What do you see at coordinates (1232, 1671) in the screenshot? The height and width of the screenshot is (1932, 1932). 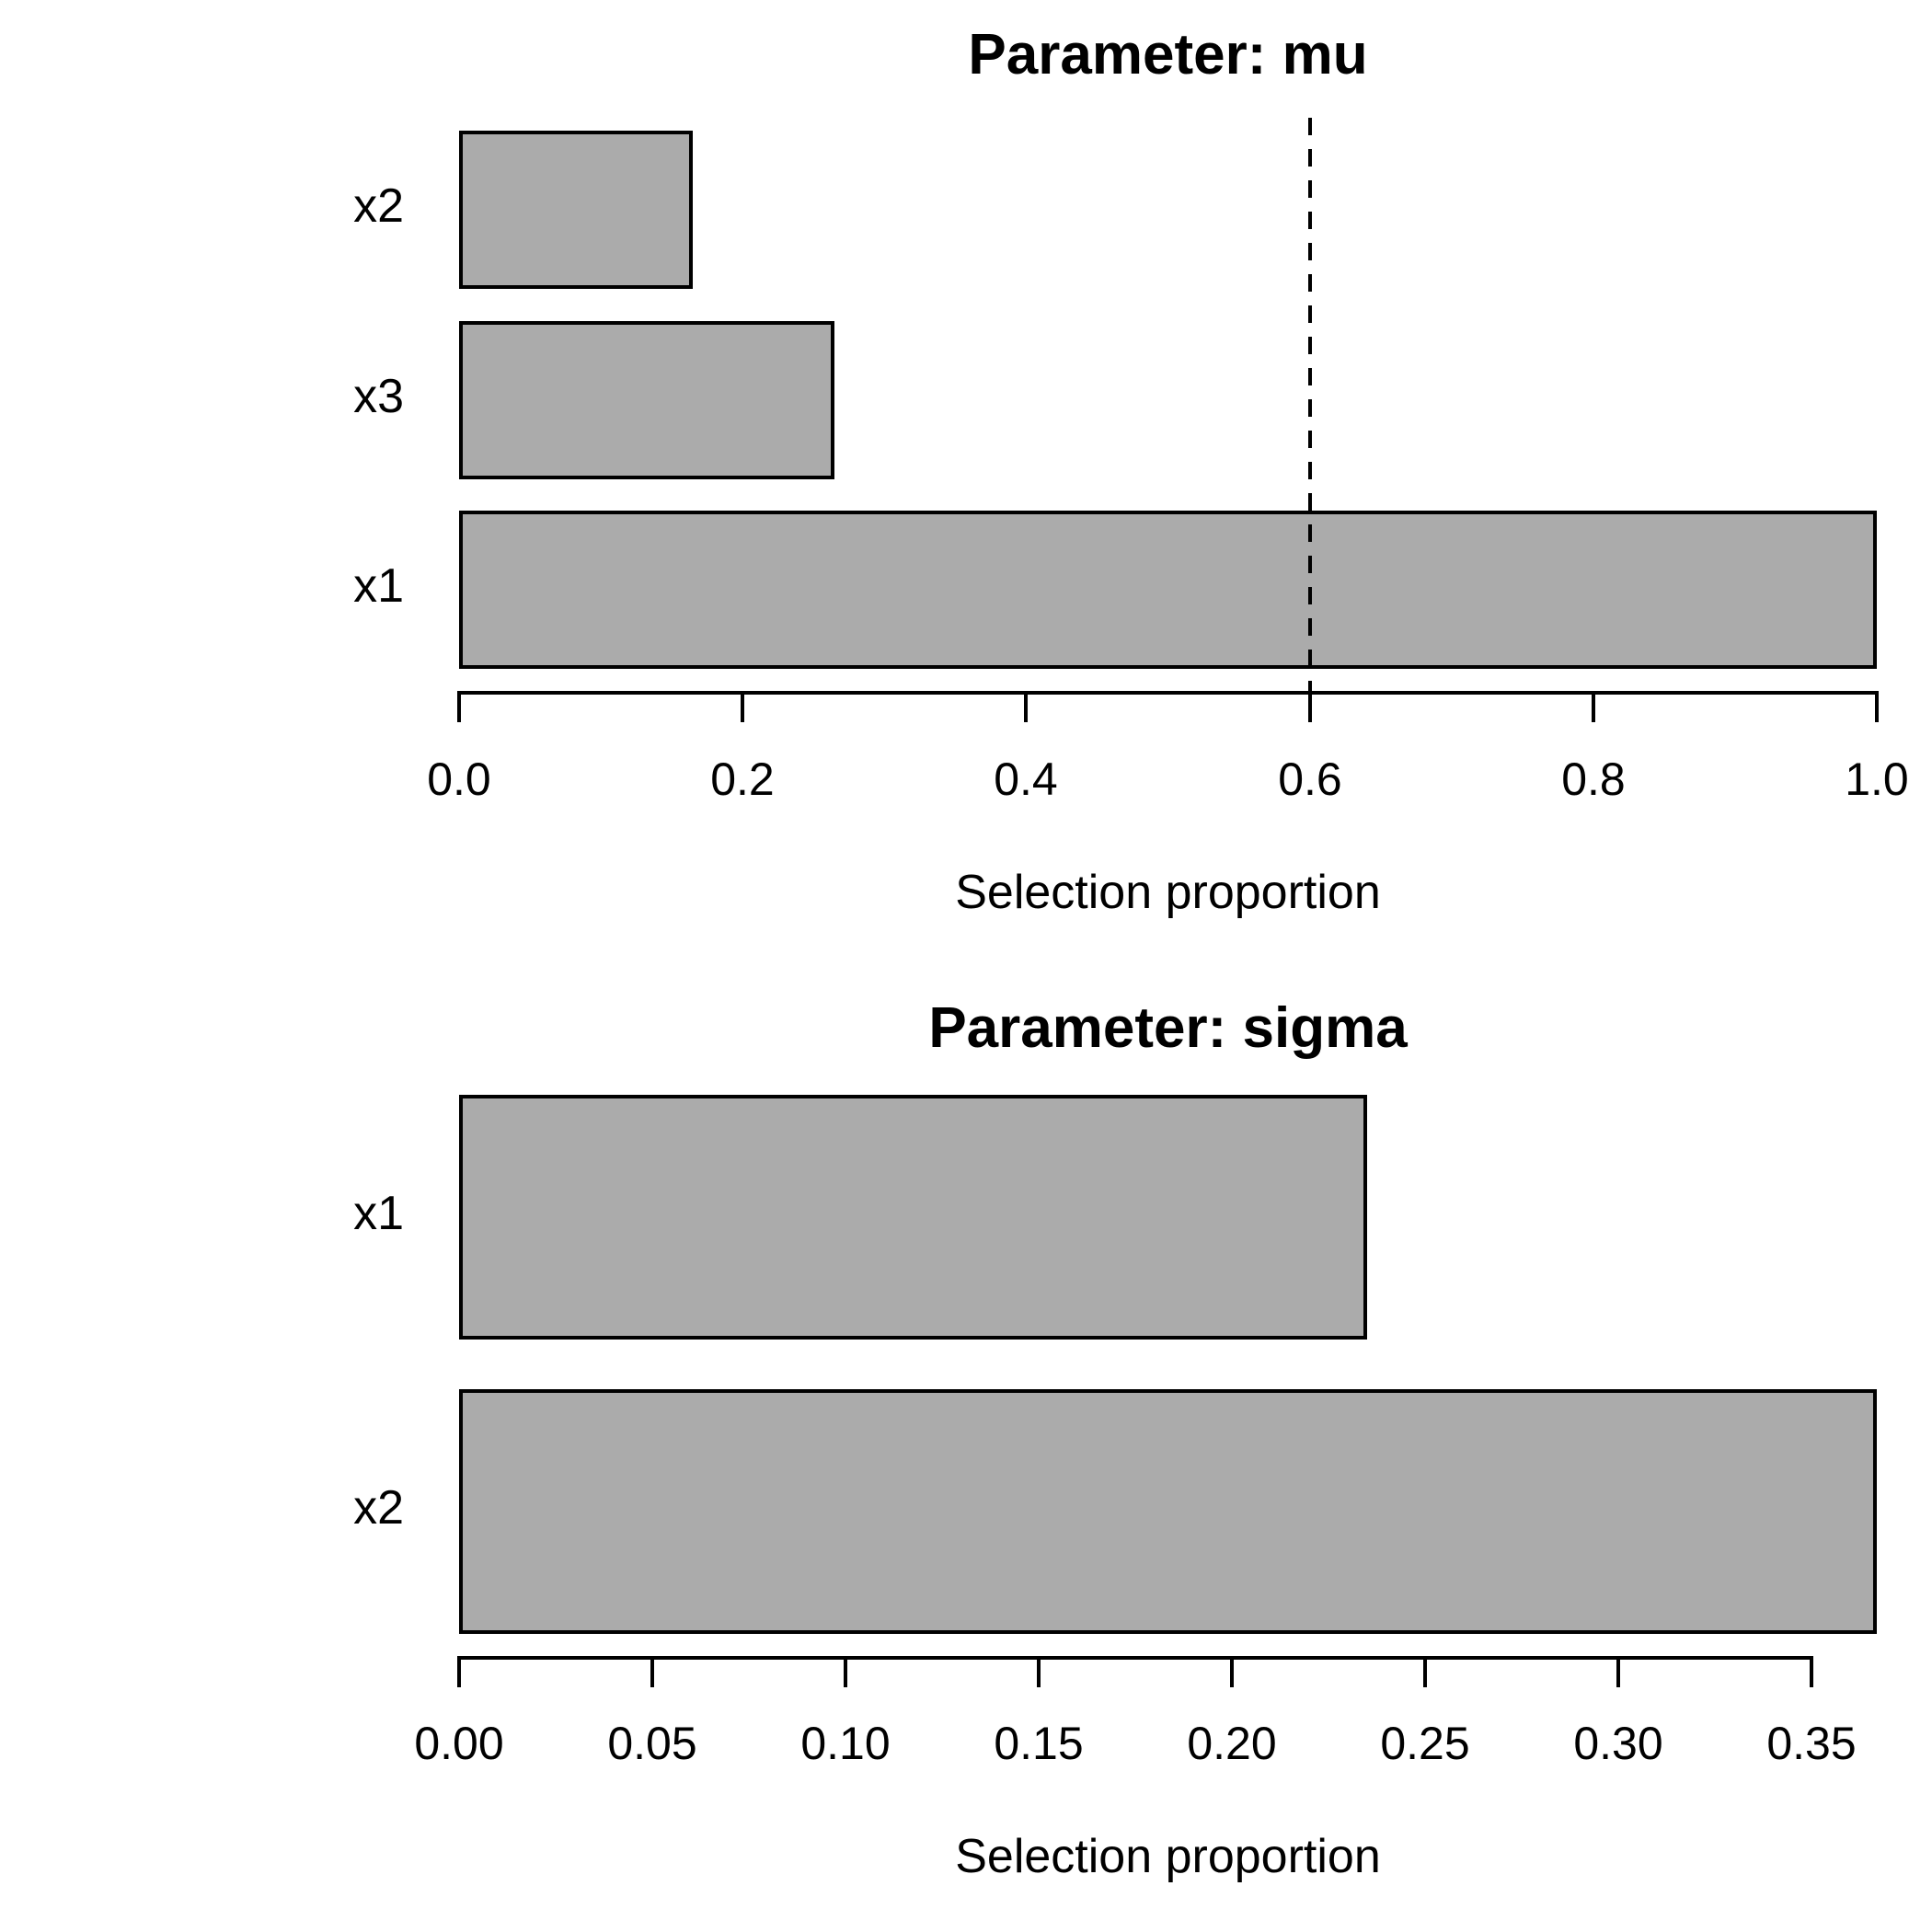 I see `x-tick-0.20` at bounding box center [1232, 1671].